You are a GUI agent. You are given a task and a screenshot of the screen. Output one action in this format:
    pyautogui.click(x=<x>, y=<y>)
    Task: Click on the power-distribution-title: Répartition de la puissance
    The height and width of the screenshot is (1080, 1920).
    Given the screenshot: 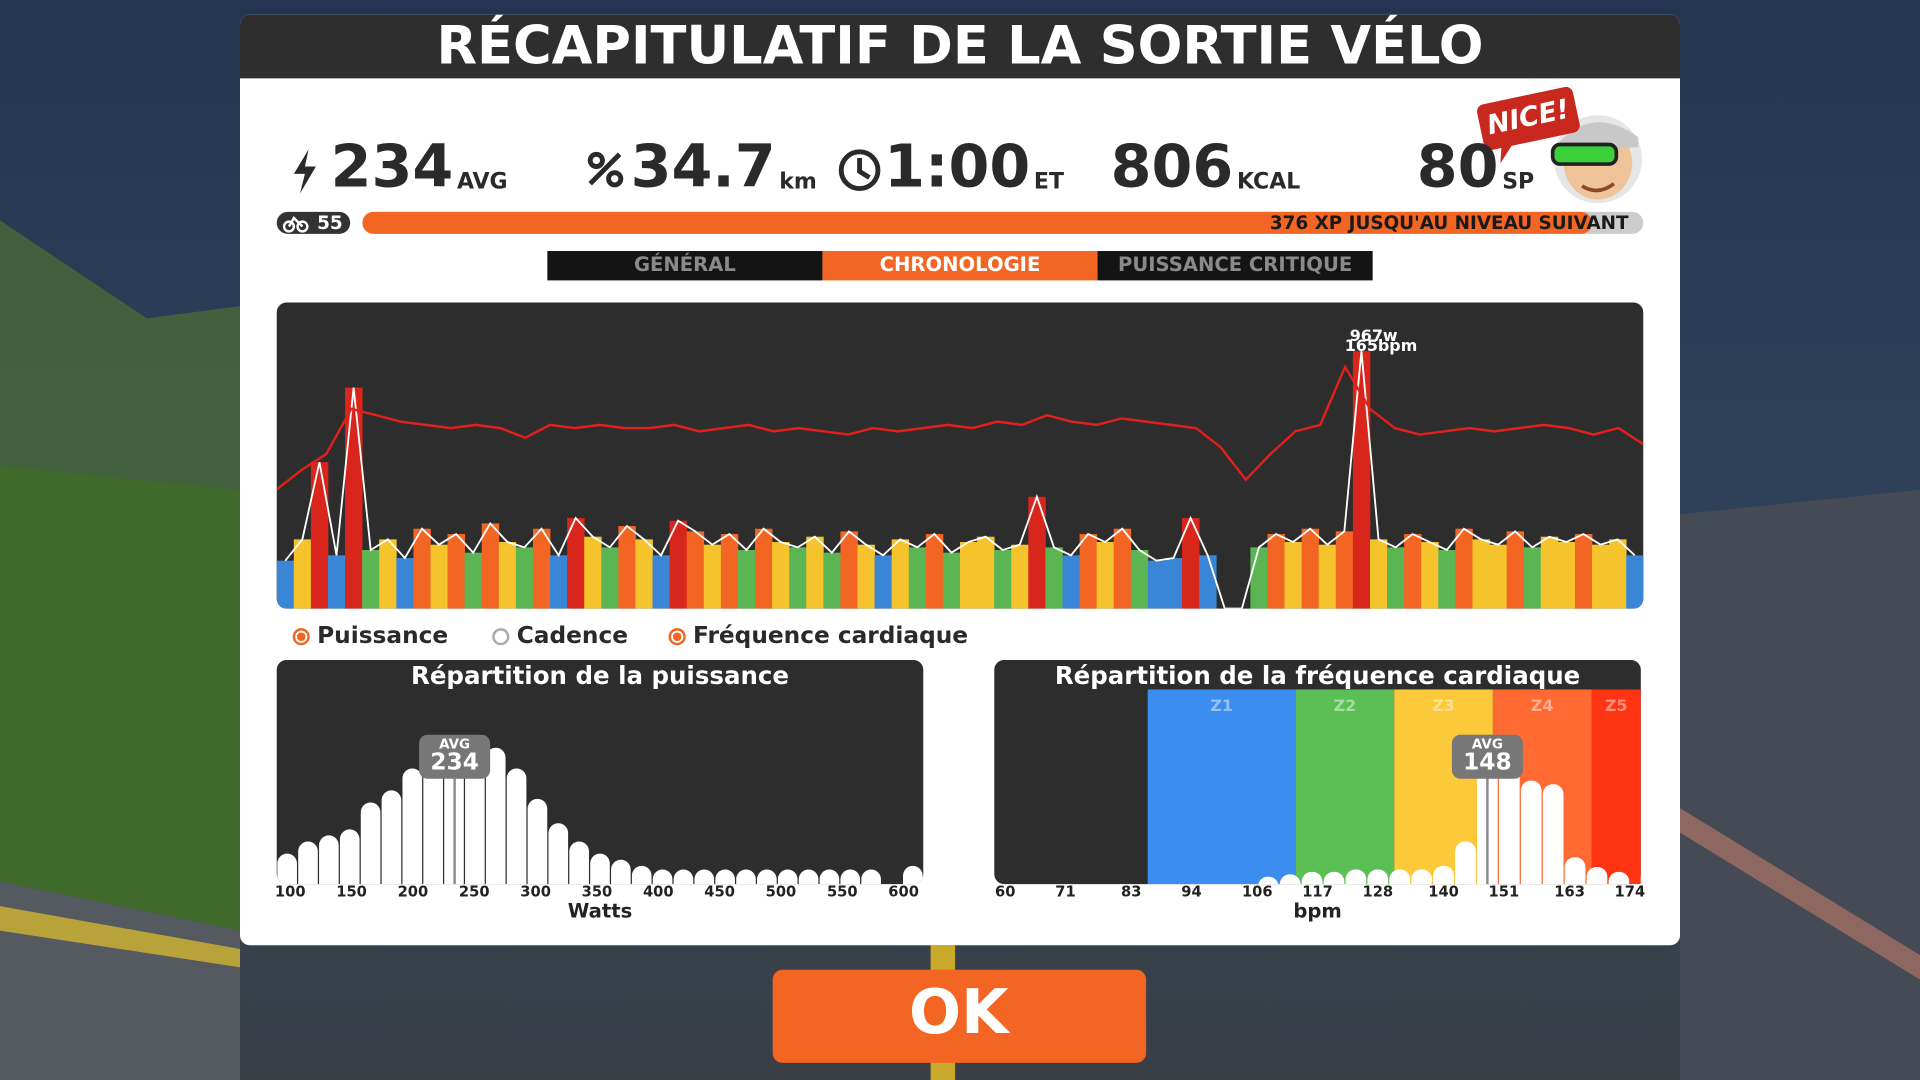 What is the action you would take?
    pyautogui.click(x=600, y=675)
    